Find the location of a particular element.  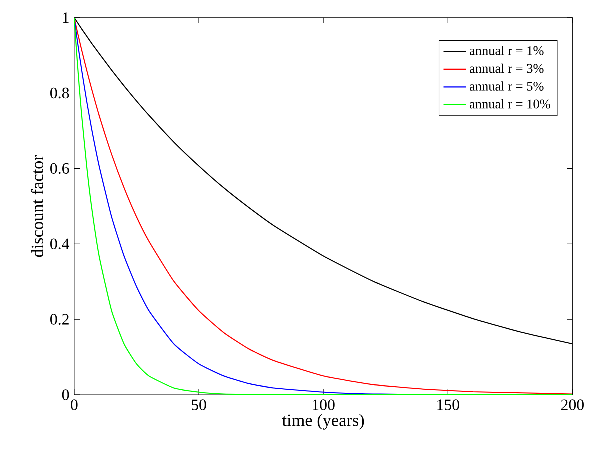

x-tick-label: 100 is located at coordinates (324, 405).